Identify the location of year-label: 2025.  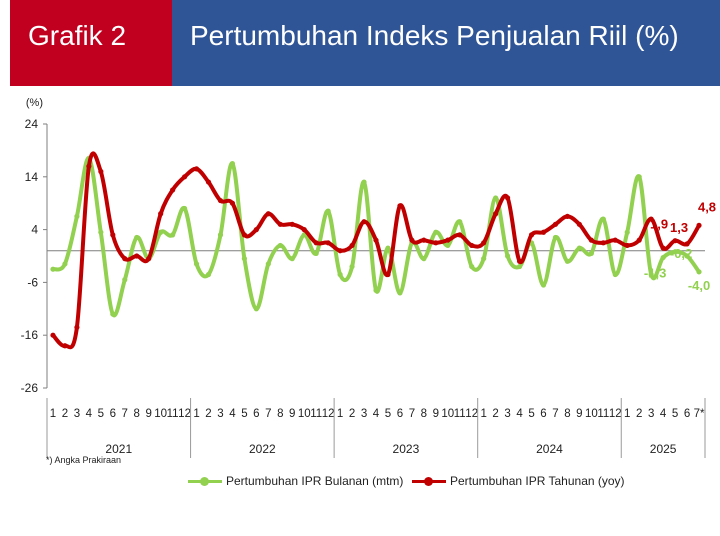
(663, 449).